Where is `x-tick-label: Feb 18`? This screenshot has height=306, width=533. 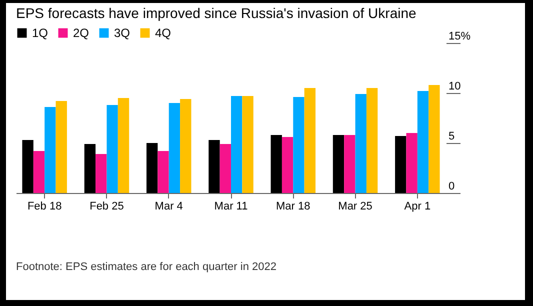 x-tick-label: Feb 18 is located at coordinates (44, 206).